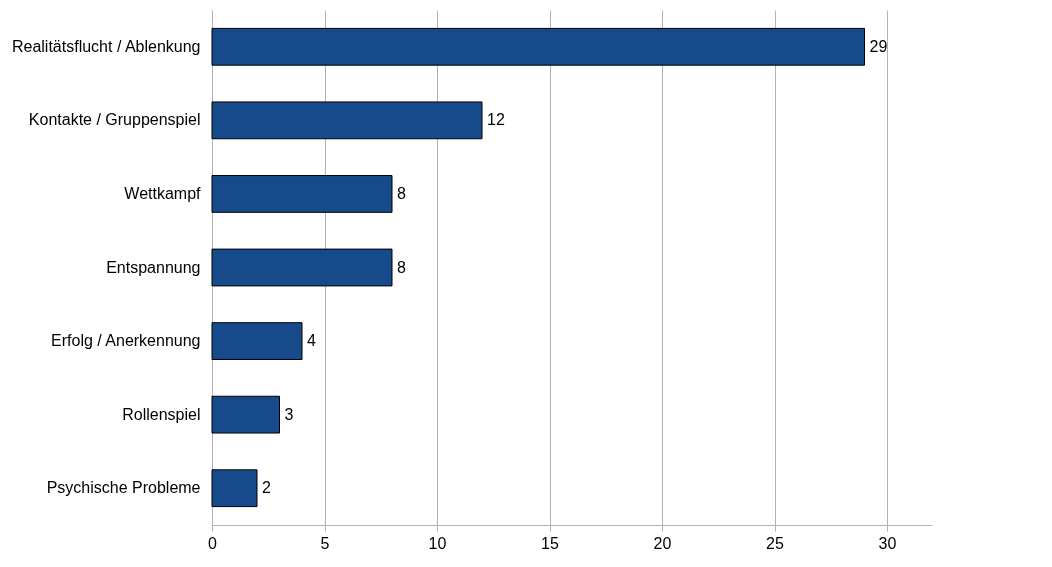  Describe the element at coordinates (126, 341) in the screenshot. I see `y-tick-label: Erfolg / Anerkennung` at that location.